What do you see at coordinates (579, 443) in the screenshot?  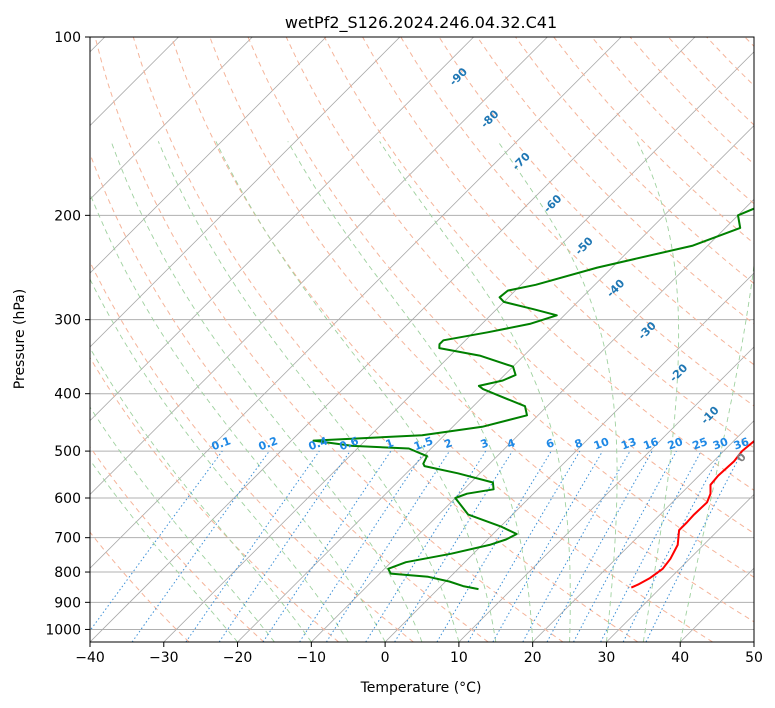 I see `mixing-ratio-label: 8` at bounding box center [579, 443].